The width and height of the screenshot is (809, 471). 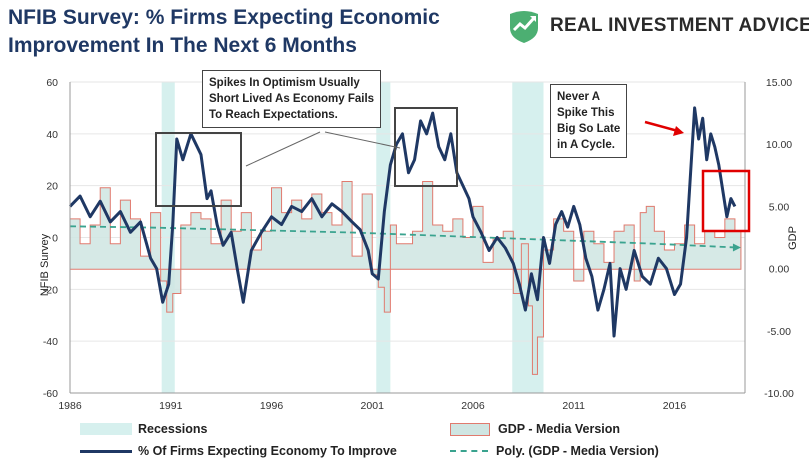 What do you see at coordinates (736, 247) in the screenshot?
I see `poly-trend-arrowhead` at bounding box center [736, 247].